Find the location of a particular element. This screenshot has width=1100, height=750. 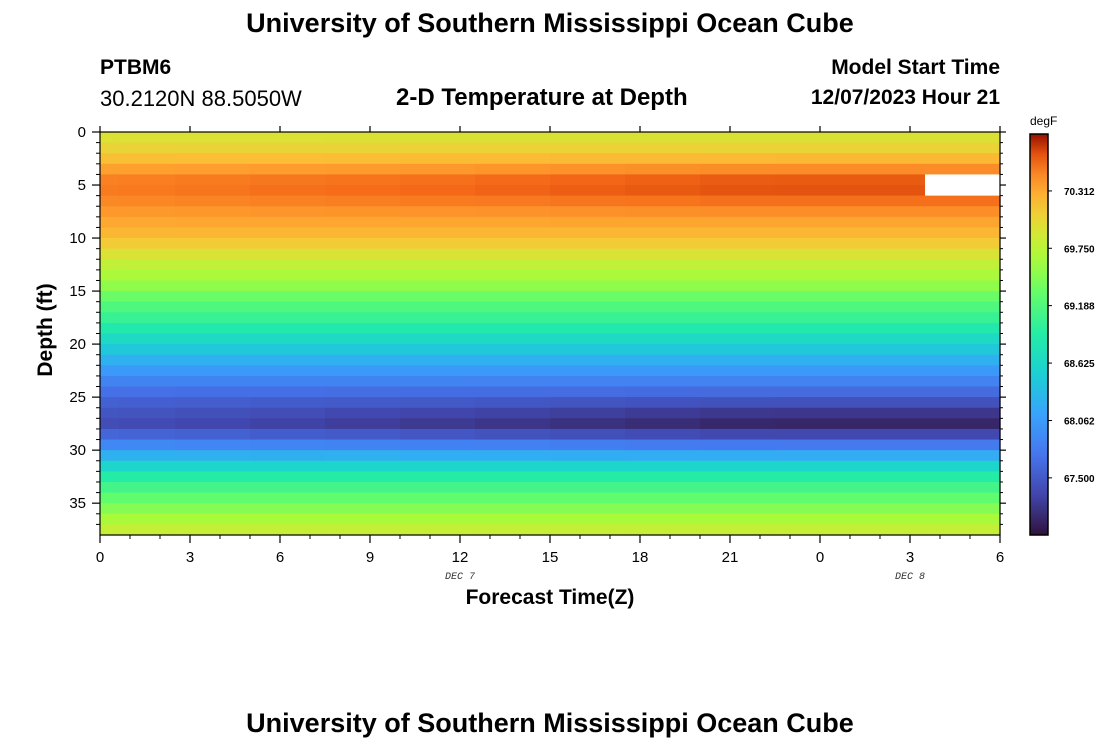

x-tick-label: 15 is located at coordinates (550, 557).